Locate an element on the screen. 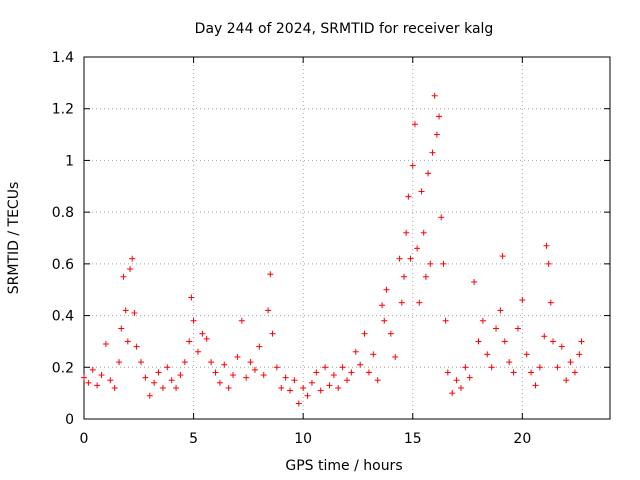 Image resolution: width=640 pixels, height=480 pixels. y-tick-label: 0.4 is located at coordinates (63, 317).